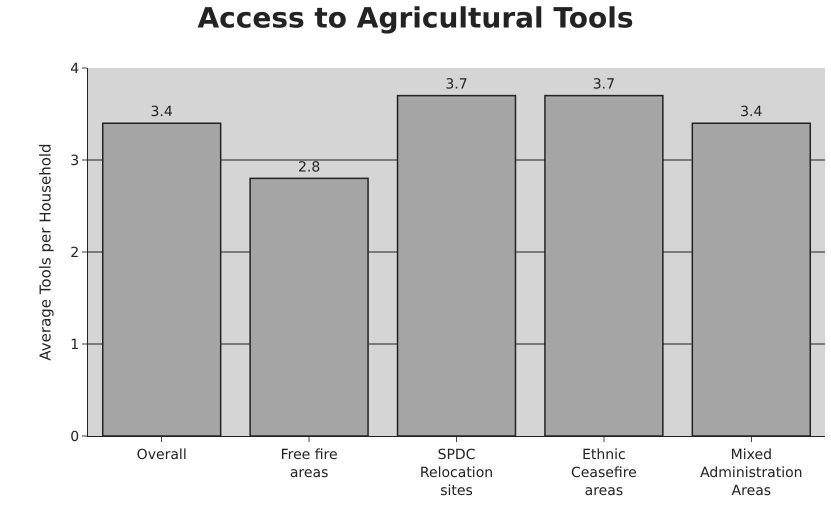 Image resolution: width=831 pixels, height=516 pixels. Describe the element at coordinates (75, 160) in the screenshot. I see `y-tick-label: 3` at that location.